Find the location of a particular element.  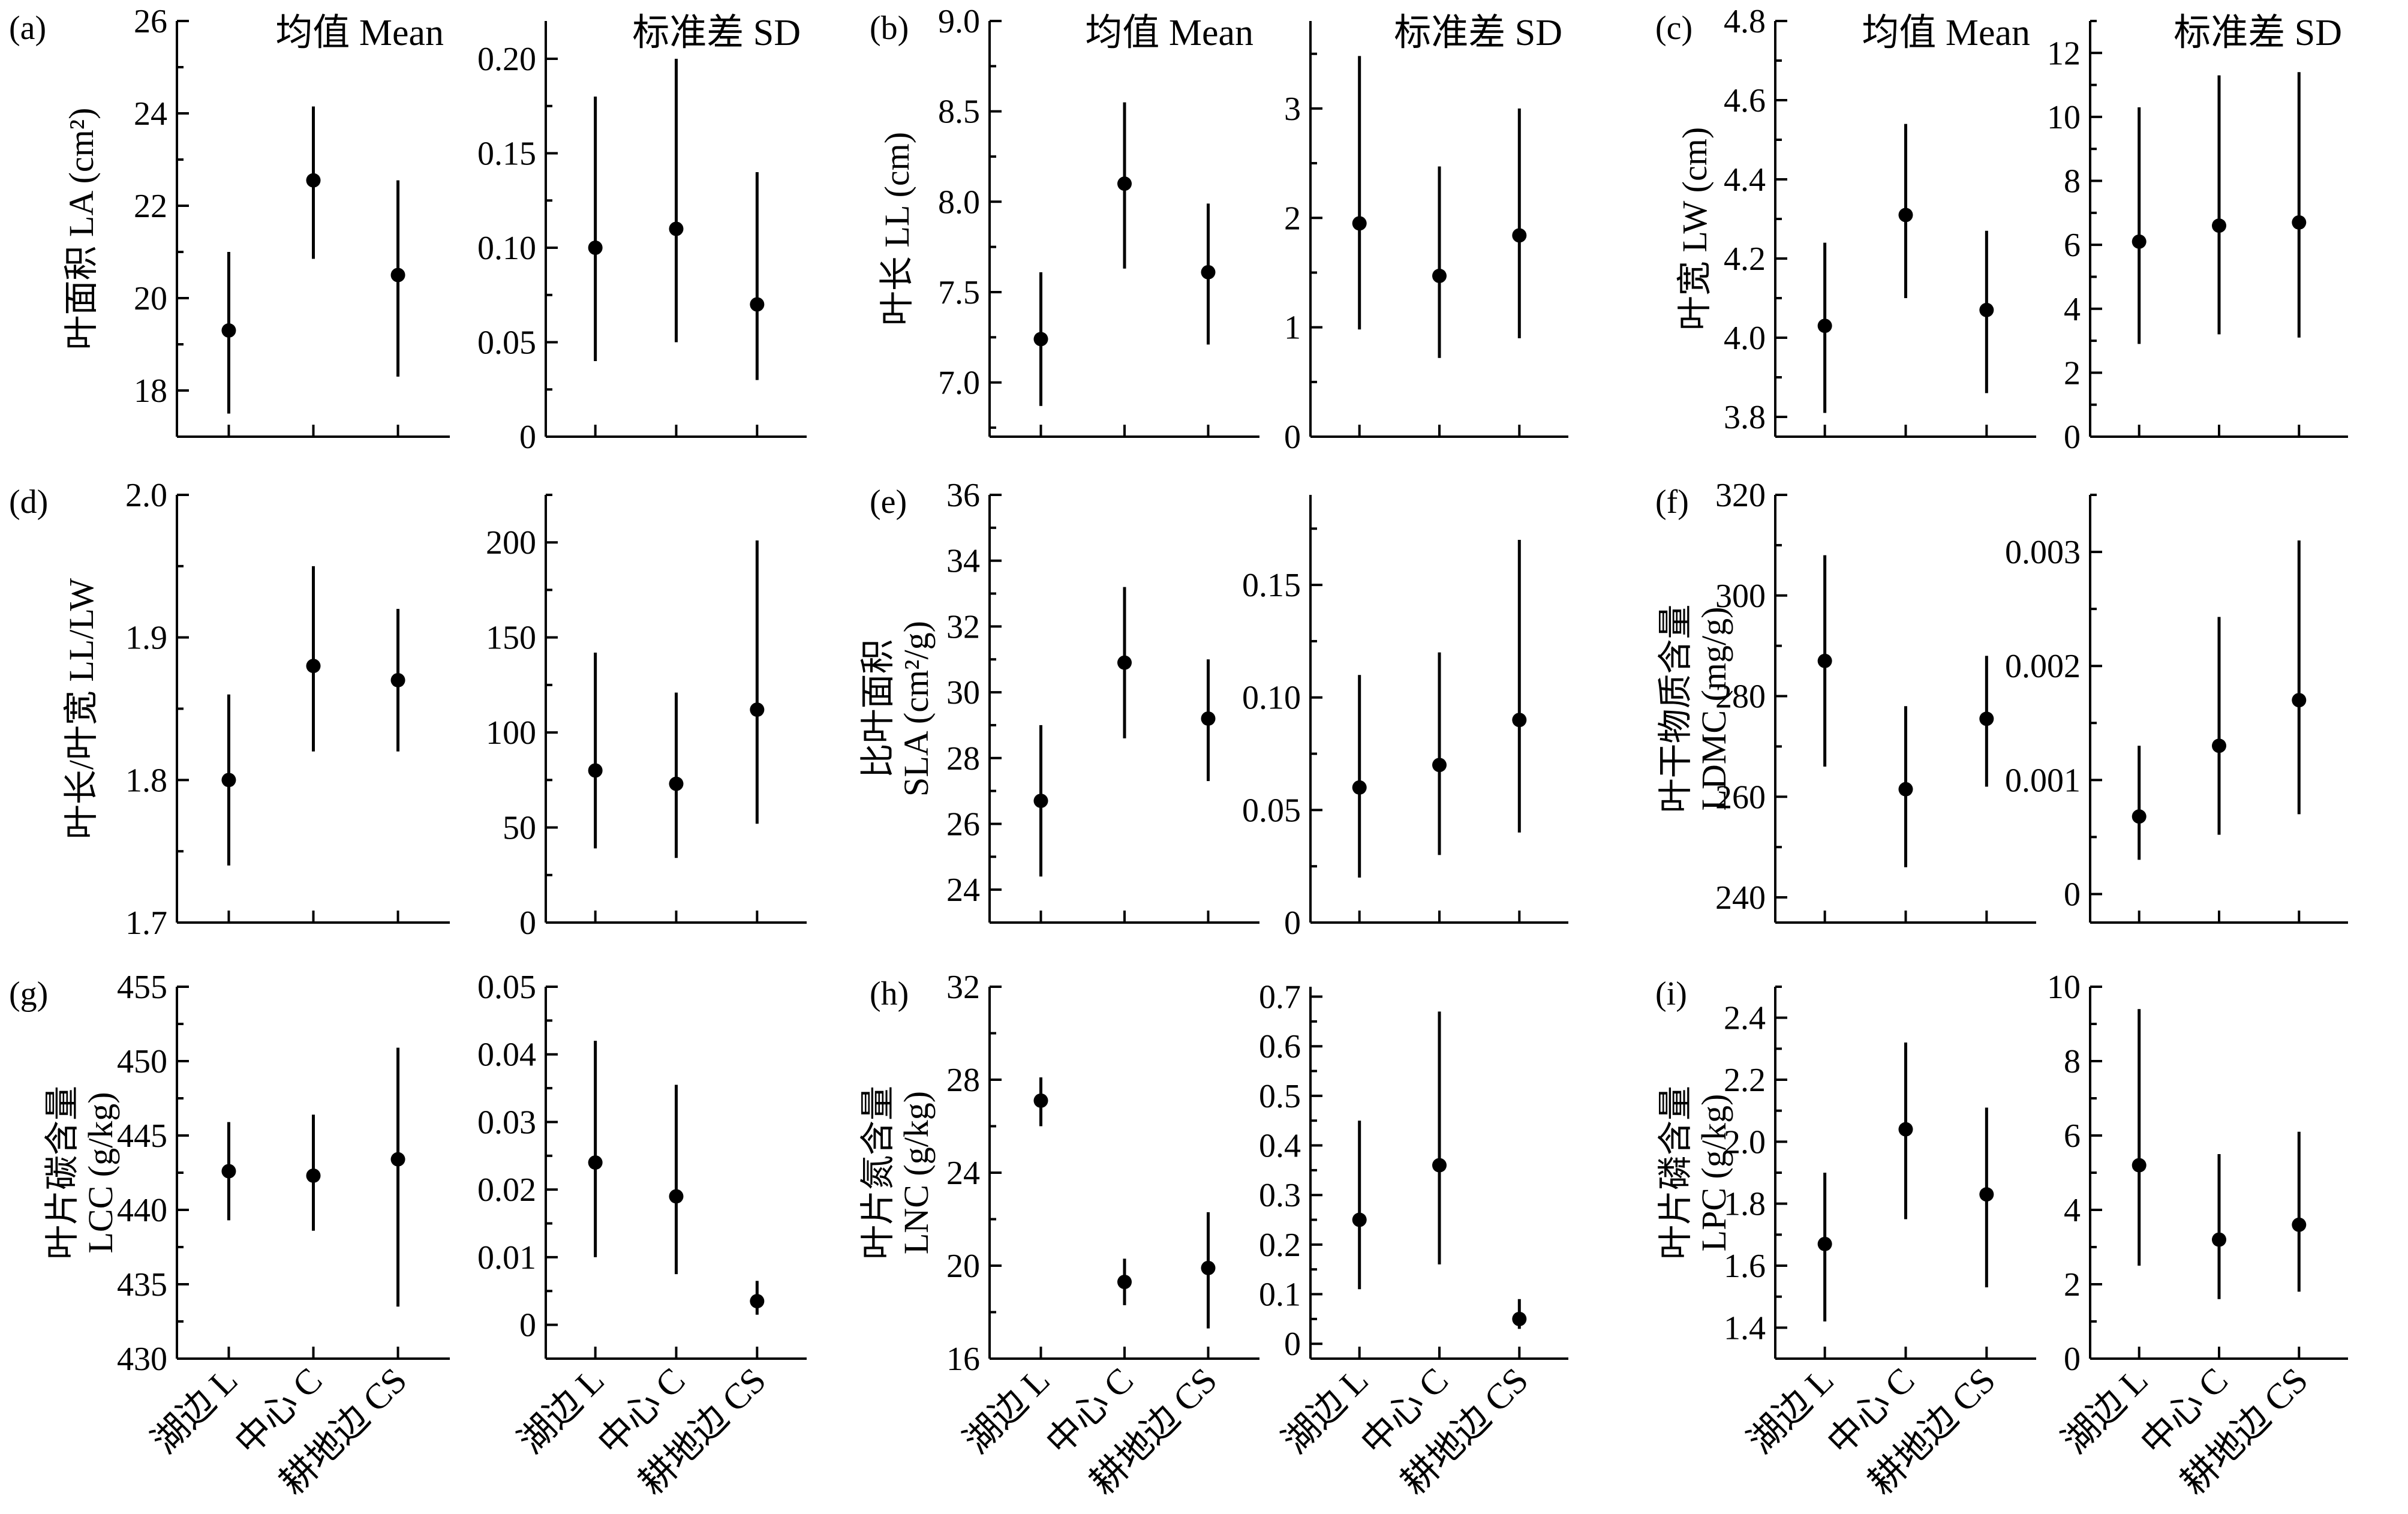

y-tick-label: 0.3 is located at coordinates (1280, 1195).